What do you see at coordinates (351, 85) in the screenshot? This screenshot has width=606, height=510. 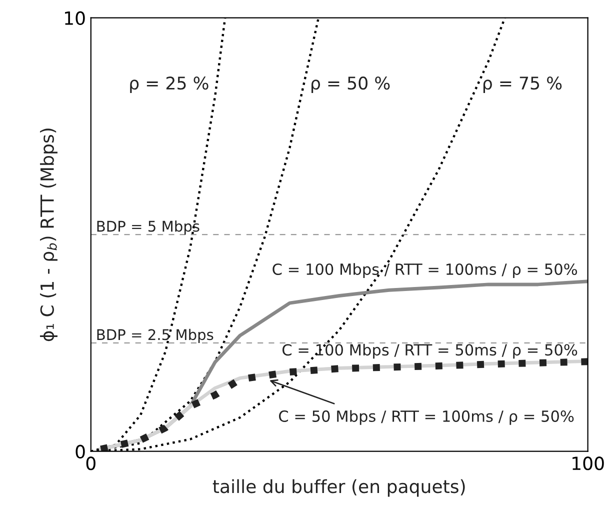 I see `annotation: ρ = 50 %` at bounding box center [351, 85].